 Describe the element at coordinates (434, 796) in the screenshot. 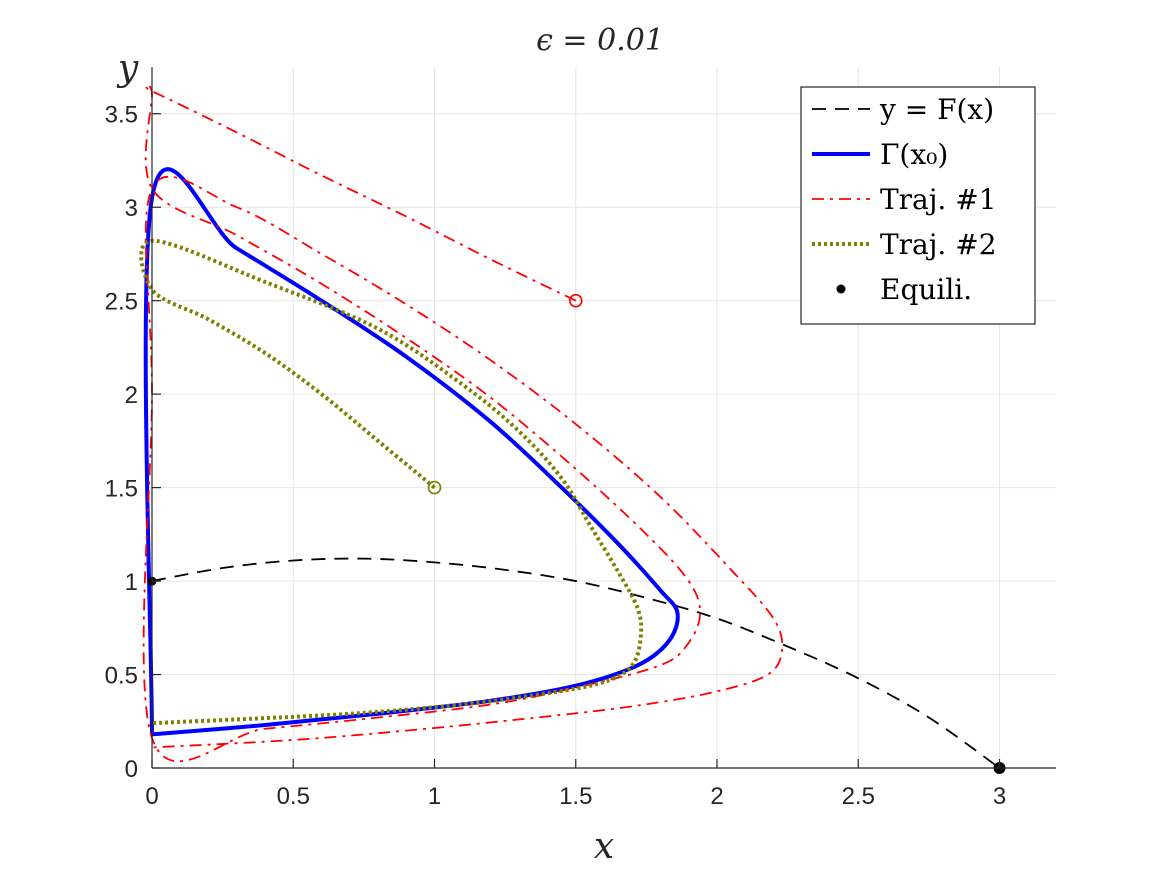

I see `x-tick-label: 1` at that location.